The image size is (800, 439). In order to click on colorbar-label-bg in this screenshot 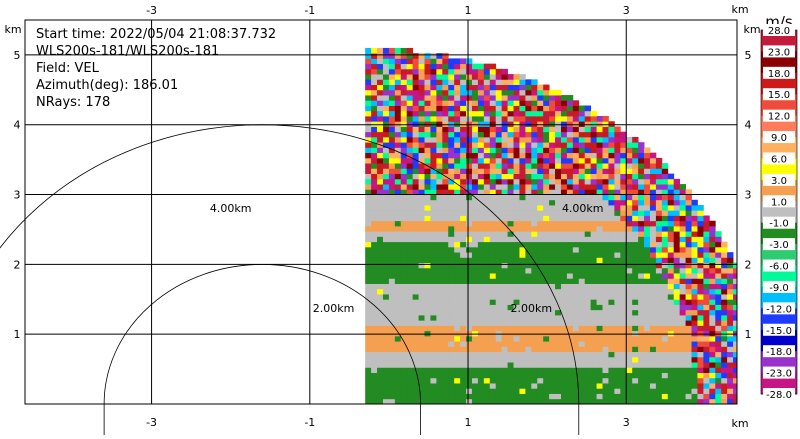, I will do `click(779, 265)`.